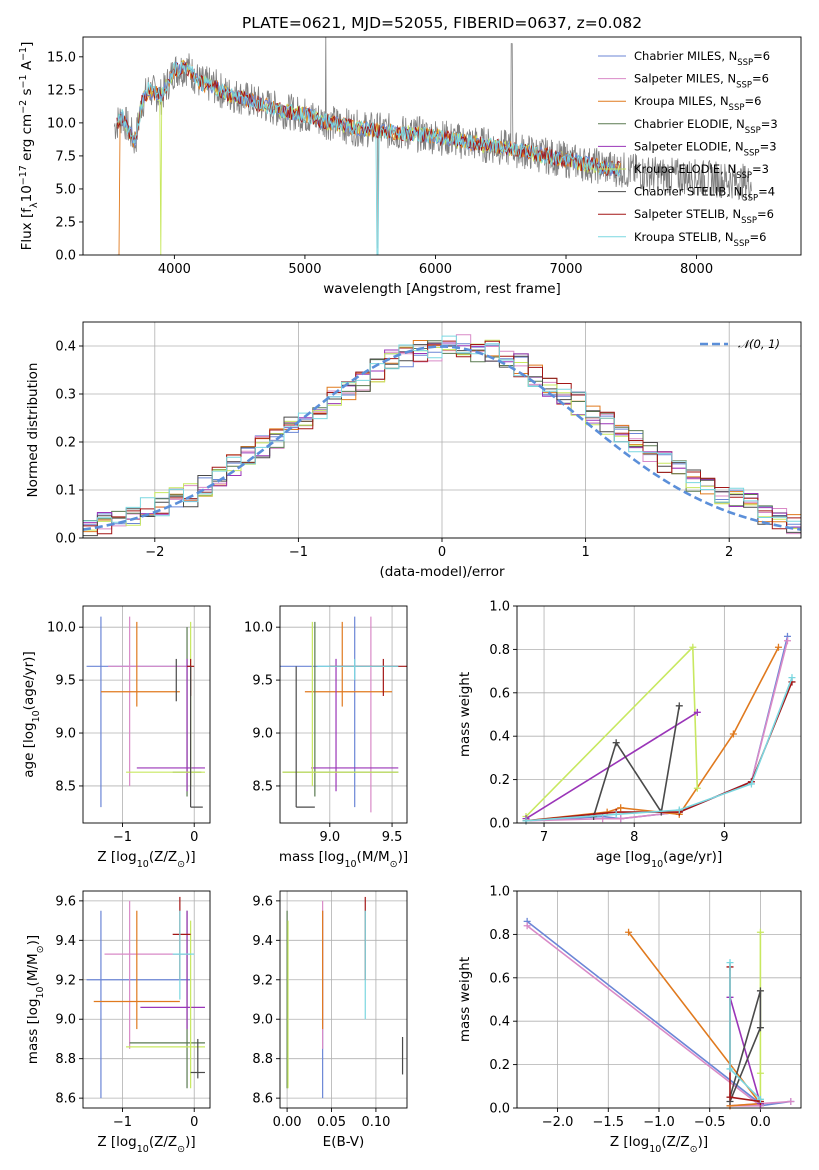  What do you see at coordinates (262, 980) in the screenshot?
I see `y-tick-label: 9.2` at bounding box center [262, 980].